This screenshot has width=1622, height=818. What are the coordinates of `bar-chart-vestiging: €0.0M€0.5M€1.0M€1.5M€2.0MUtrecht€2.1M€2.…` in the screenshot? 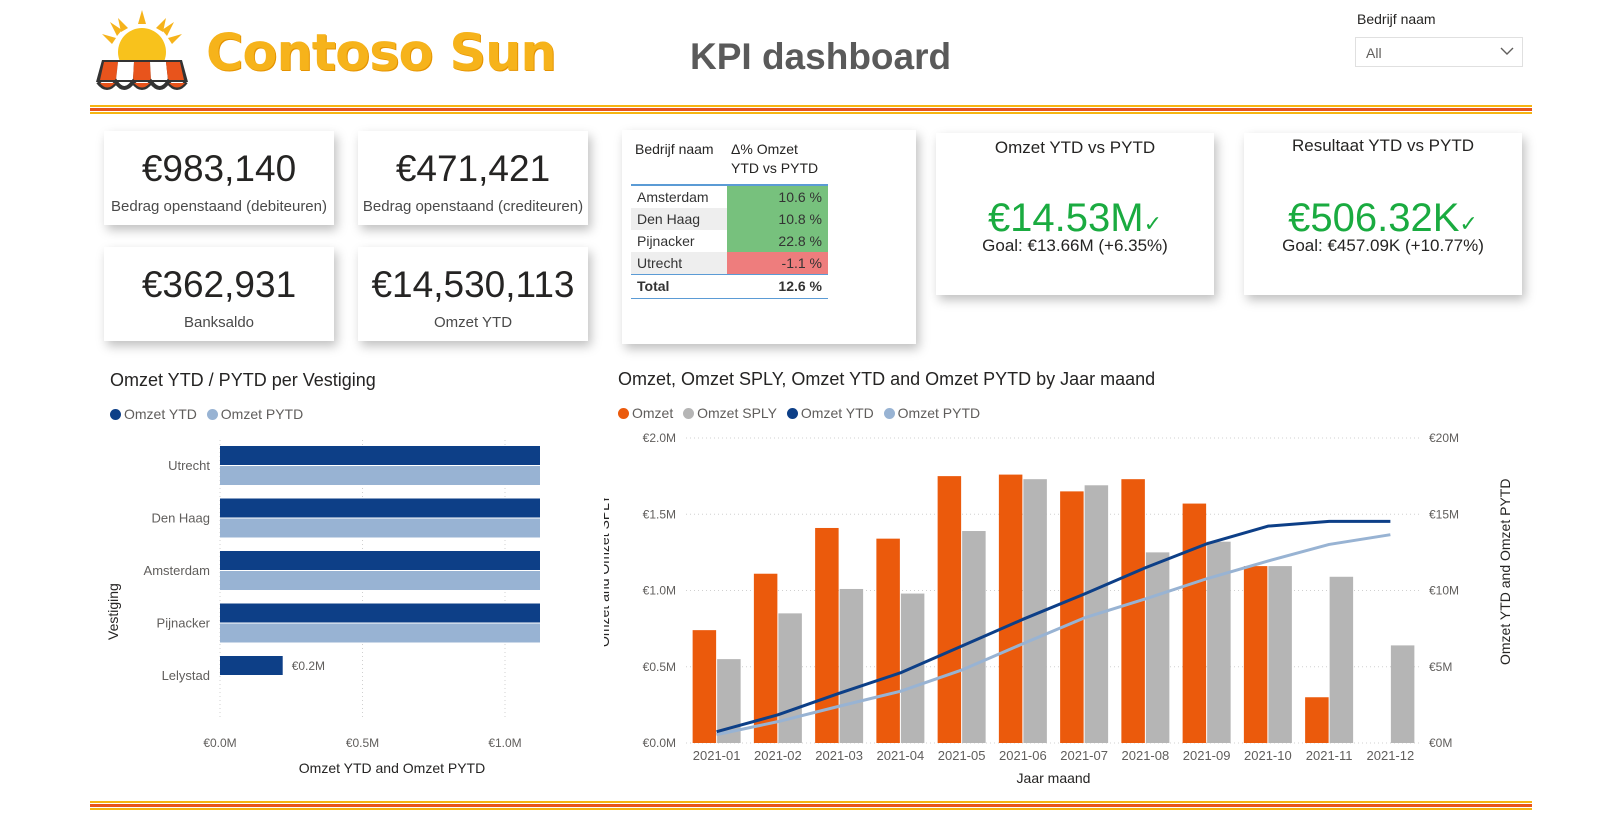 It's located at (320, 605).